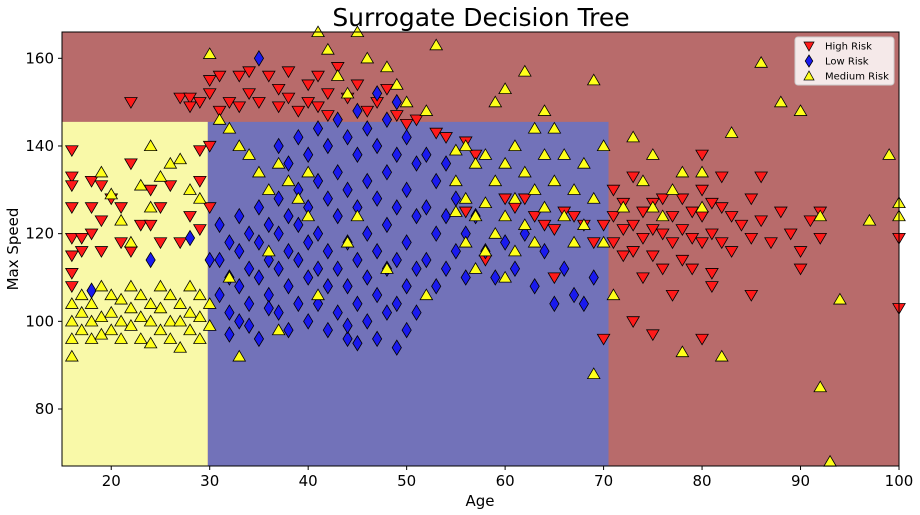 The image size is (920, 515). I want to click on legend-marker-high-risk, so click(809, 46).